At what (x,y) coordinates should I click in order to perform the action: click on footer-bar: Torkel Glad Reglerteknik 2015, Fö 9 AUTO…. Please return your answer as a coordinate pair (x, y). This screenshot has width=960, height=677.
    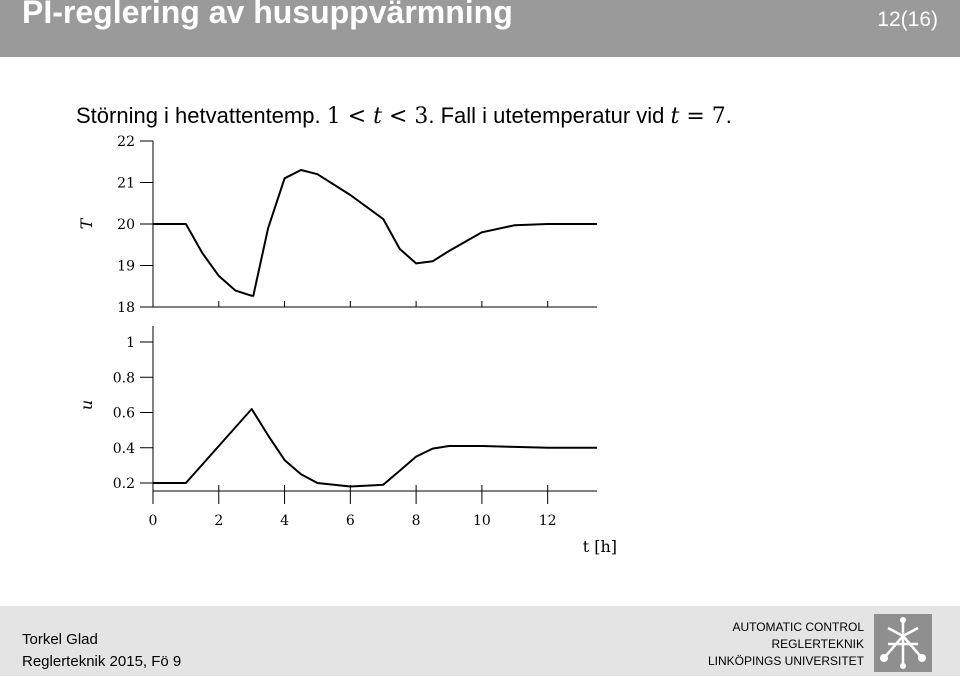
    Looking at the image, I should click on (480, 641).